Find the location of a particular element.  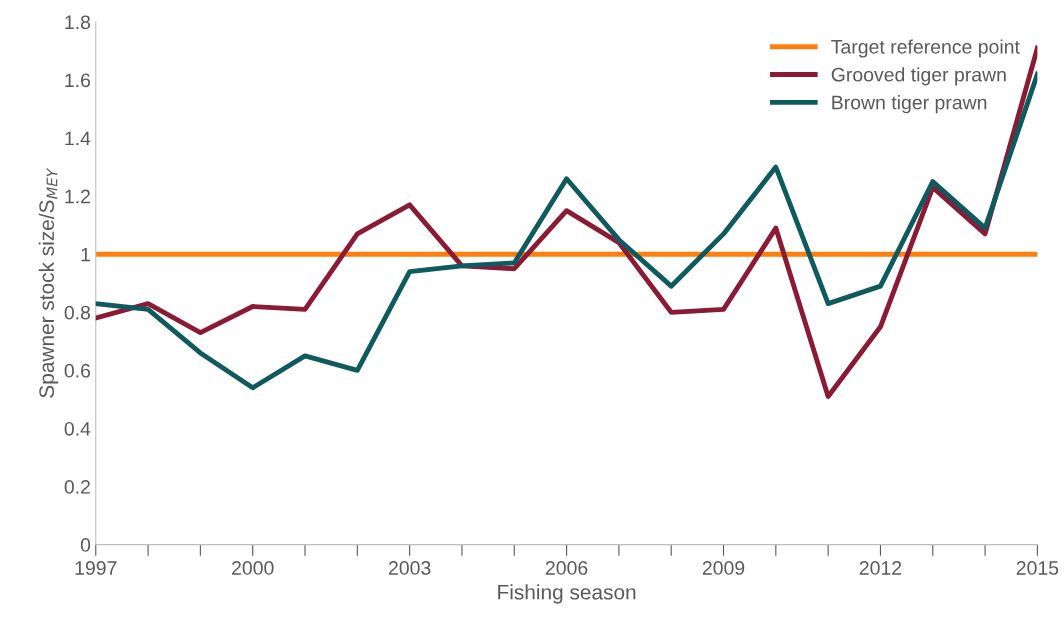

x-tick-label: 2015 is located at coordinates (1037, 568).